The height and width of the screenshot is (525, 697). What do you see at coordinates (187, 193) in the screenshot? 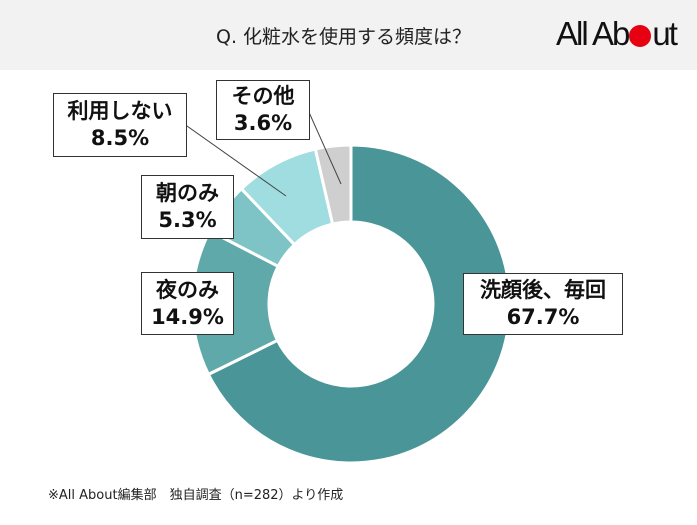
I see `label-name: 朝のみ` at bounding box center [187, 193].